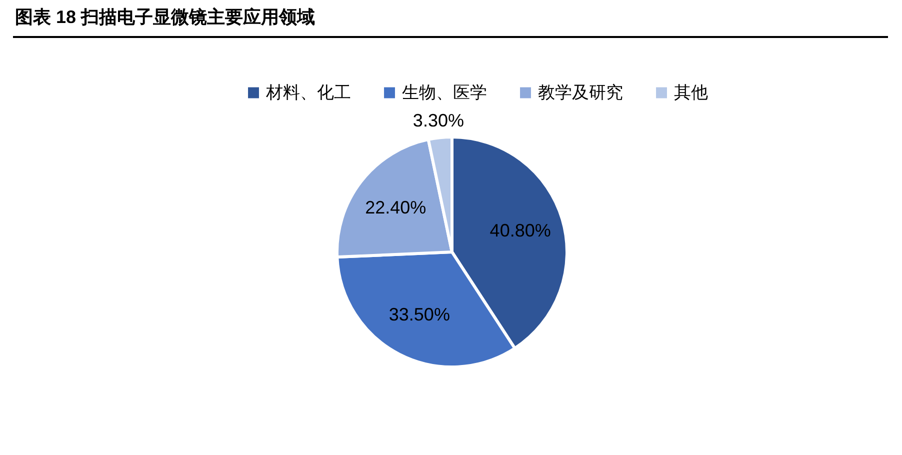 The width and height of the screenshot is (902, 455). Describe the element at coordinates (691, 92) in the screenshot. I see `legend-label: 其他` at that location.